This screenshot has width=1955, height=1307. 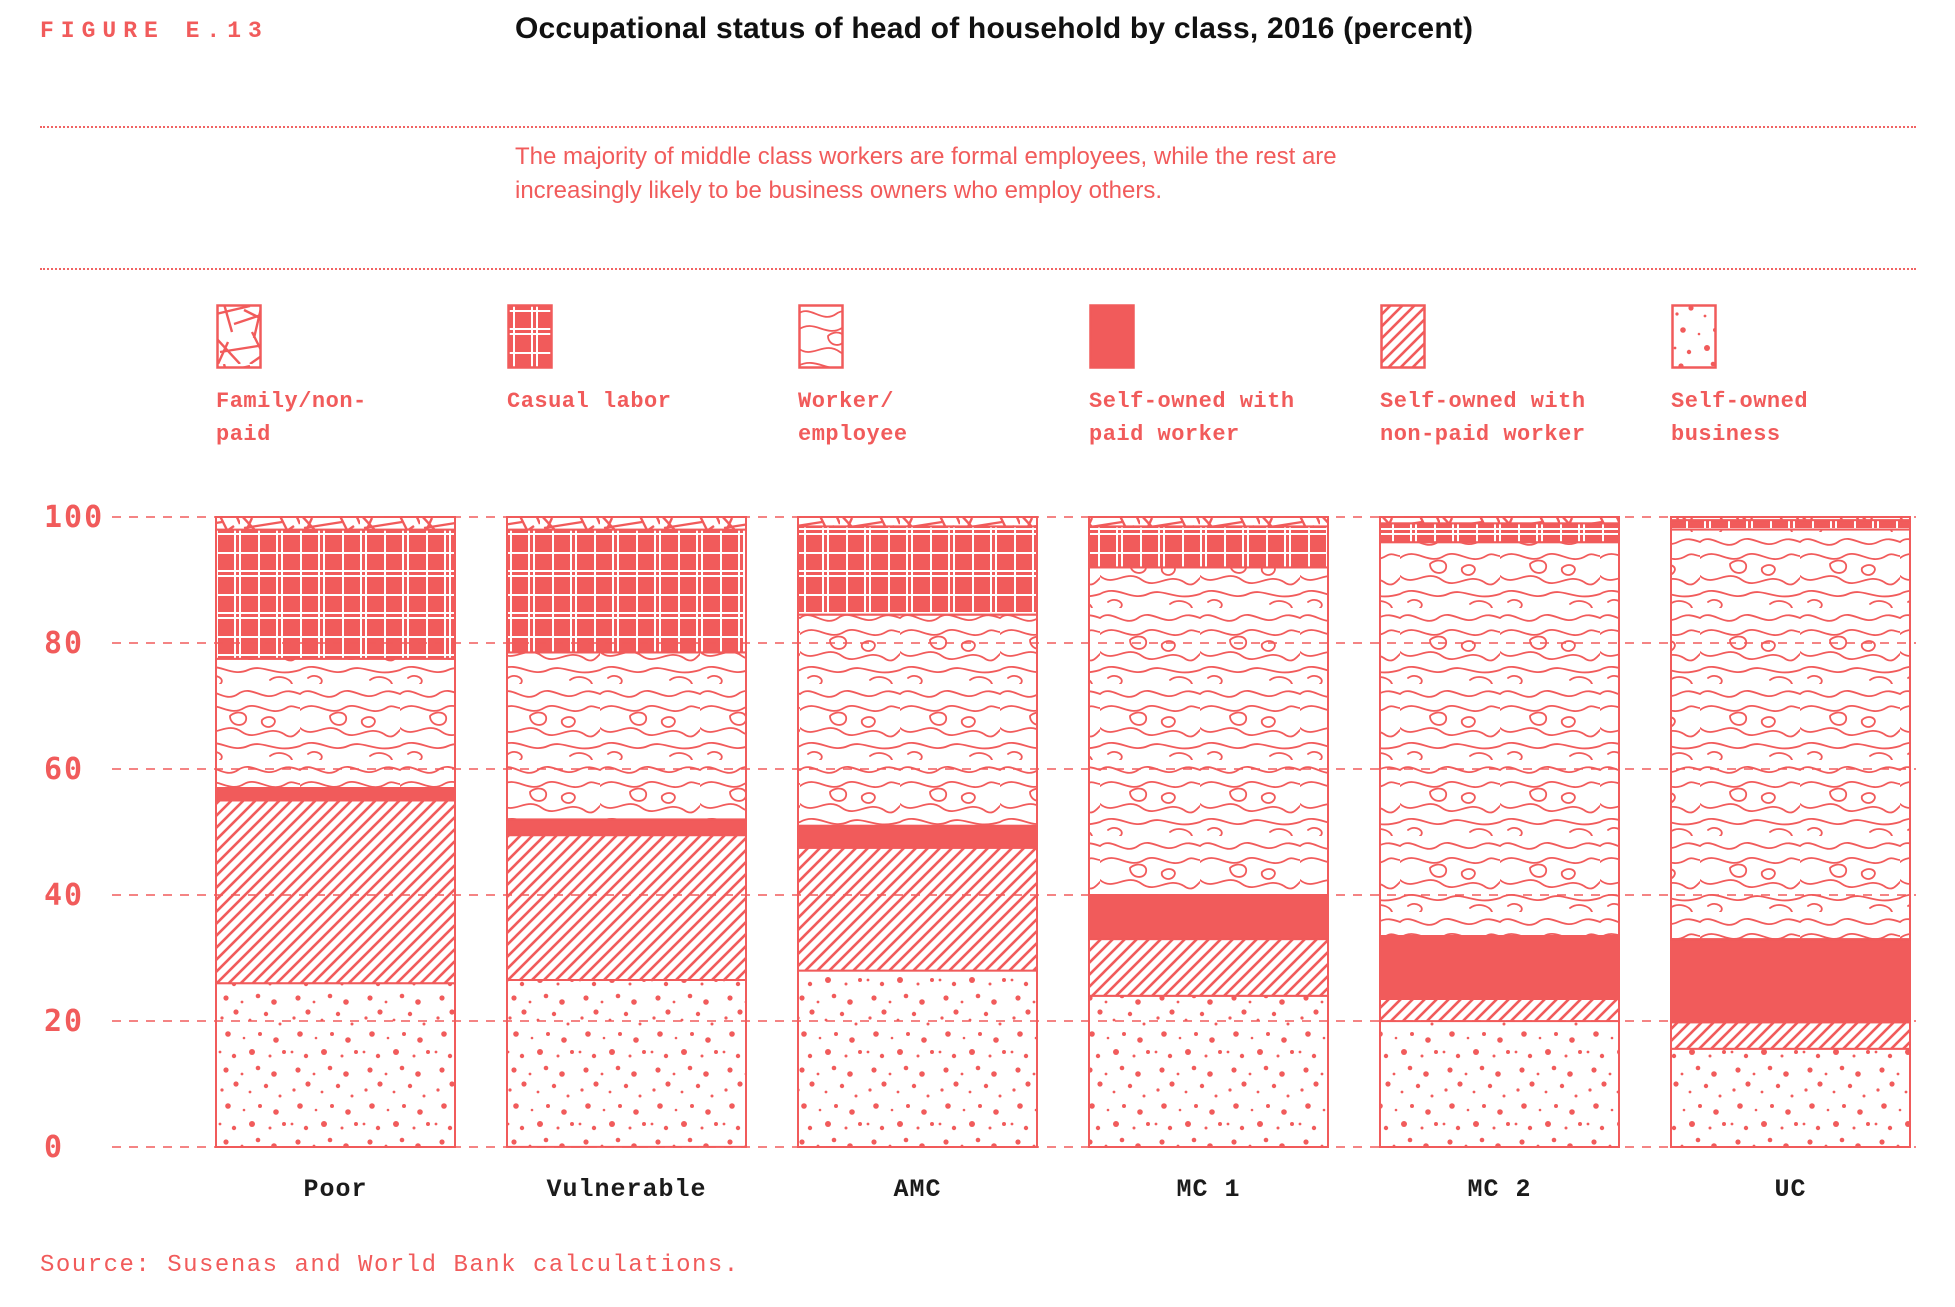 What do you see at coordinates (335, 723) in the screenshot?
I see `bar-segment-poor-worker` at bounding box center [335, 723].